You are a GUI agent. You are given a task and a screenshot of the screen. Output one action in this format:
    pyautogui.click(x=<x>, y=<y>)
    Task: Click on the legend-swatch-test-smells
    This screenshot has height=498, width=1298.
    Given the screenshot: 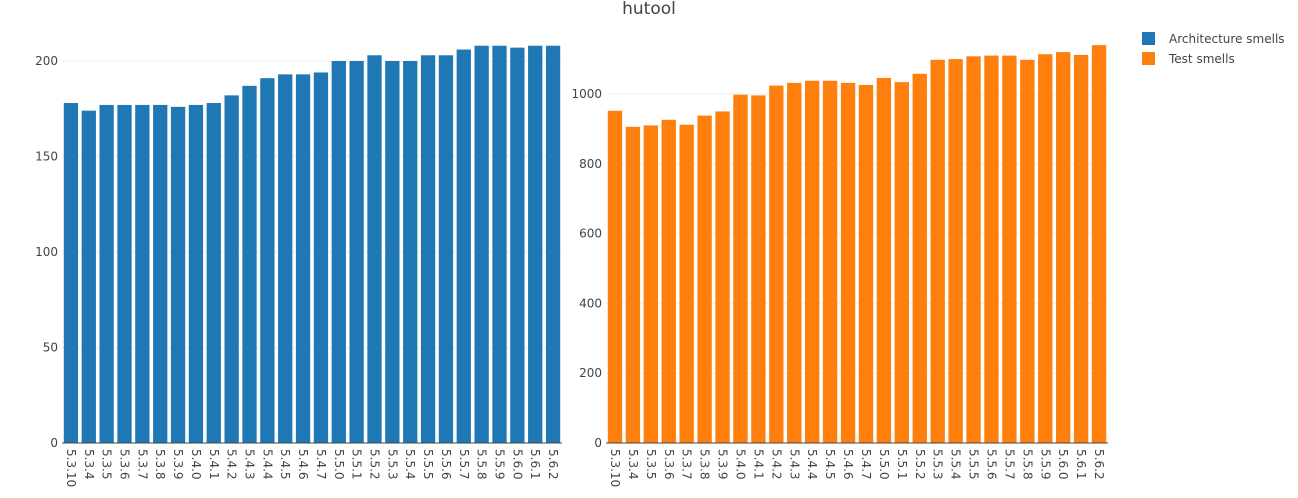 What is the action you would take?
    pyautogui.click(x=1148, y=58)
    